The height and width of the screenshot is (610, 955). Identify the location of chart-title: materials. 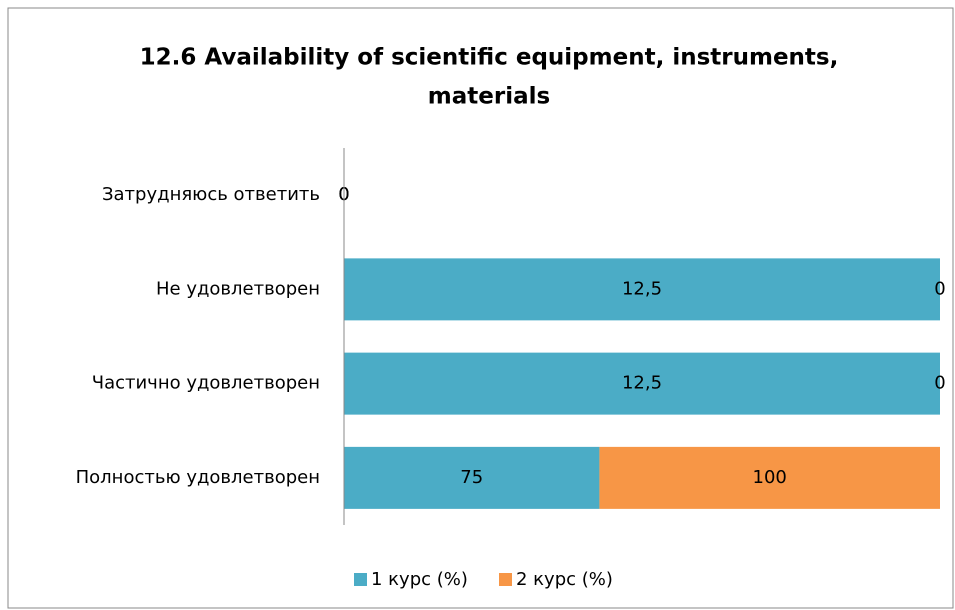
(489, 97).